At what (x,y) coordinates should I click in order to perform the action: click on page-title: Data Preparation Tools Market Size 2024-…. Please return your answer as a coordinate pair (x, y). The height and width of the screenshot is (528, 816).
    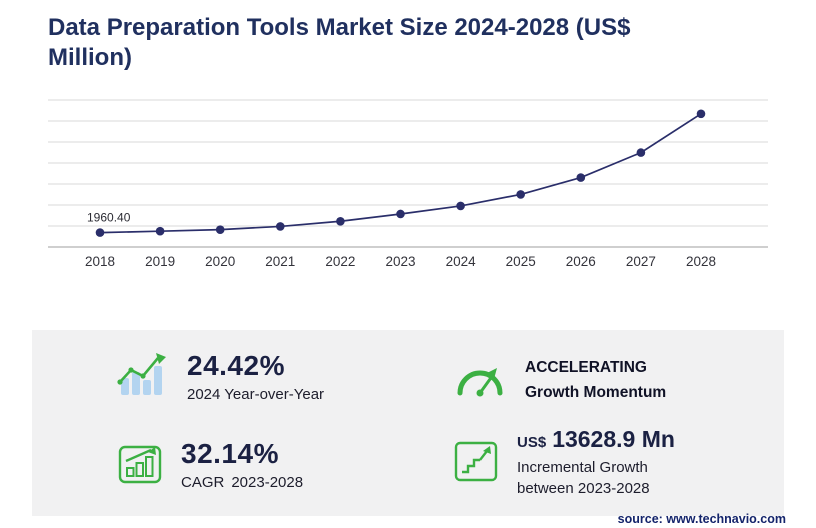
    Looking at the image, I should click on (339, 43).